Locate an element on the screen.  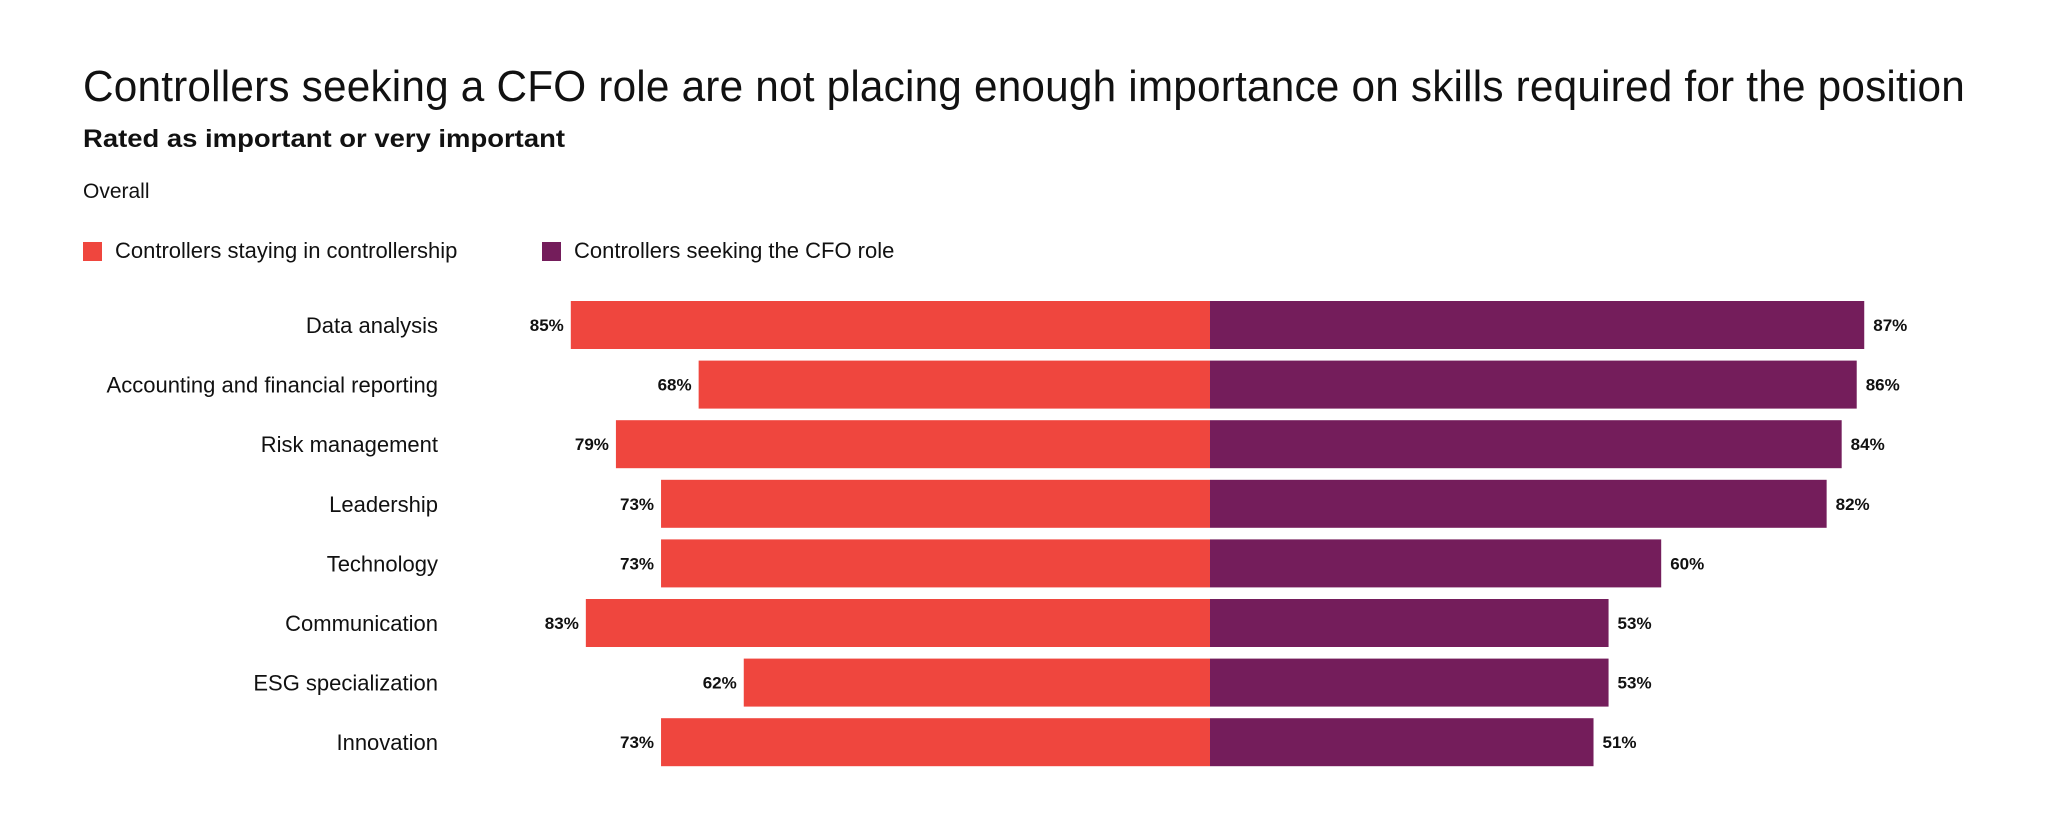
category-label: Accounting and financial reporting is located at coordinates (272, 385).